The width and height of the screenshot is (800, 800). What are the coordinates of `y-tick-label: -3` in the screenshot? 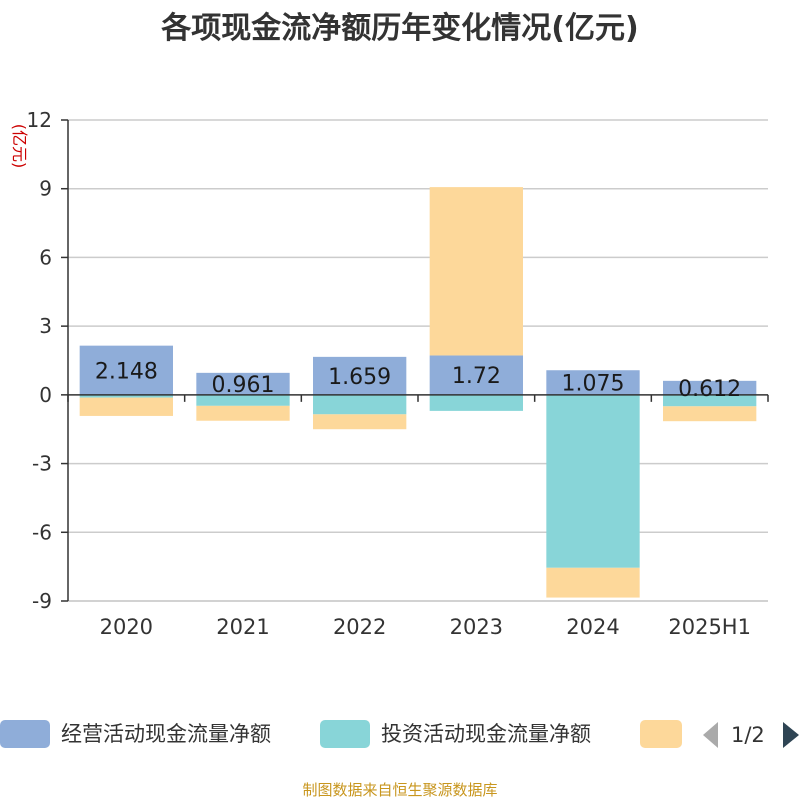 It's located at (42, 464).